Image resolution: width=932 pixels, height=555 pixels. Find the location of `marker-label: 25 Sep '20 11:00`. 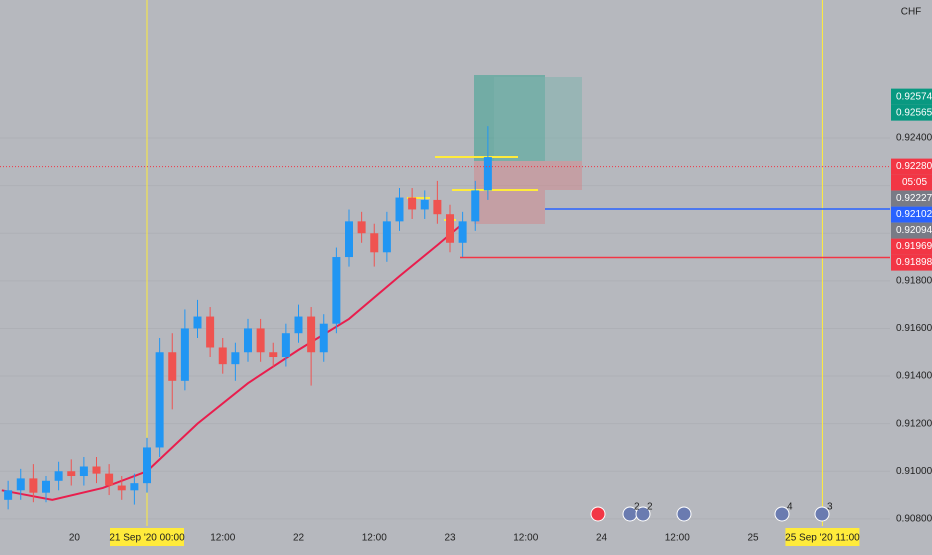

marker-label: 25 Sep '20 11:00 is located at coordinates (822, 538).